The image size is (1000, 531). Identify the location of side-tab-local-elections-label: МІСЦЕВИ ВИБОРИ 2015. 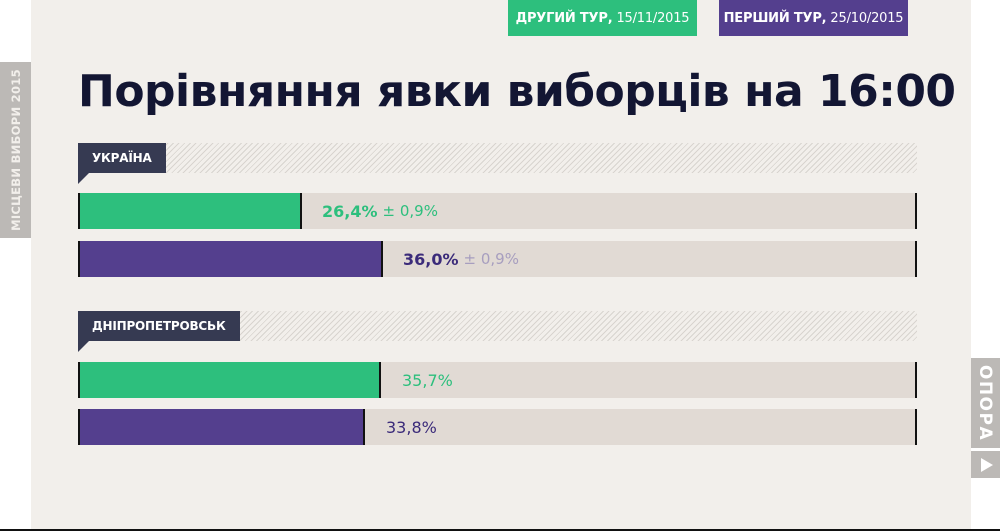
(15, 150).